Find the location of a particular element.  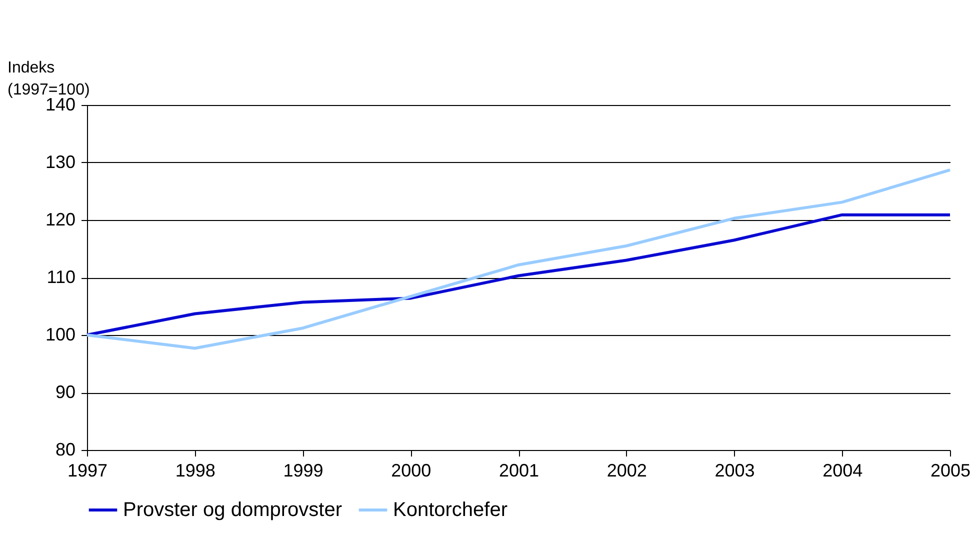

legend-label: Kontorchefer is located at coordinates (450, 510).